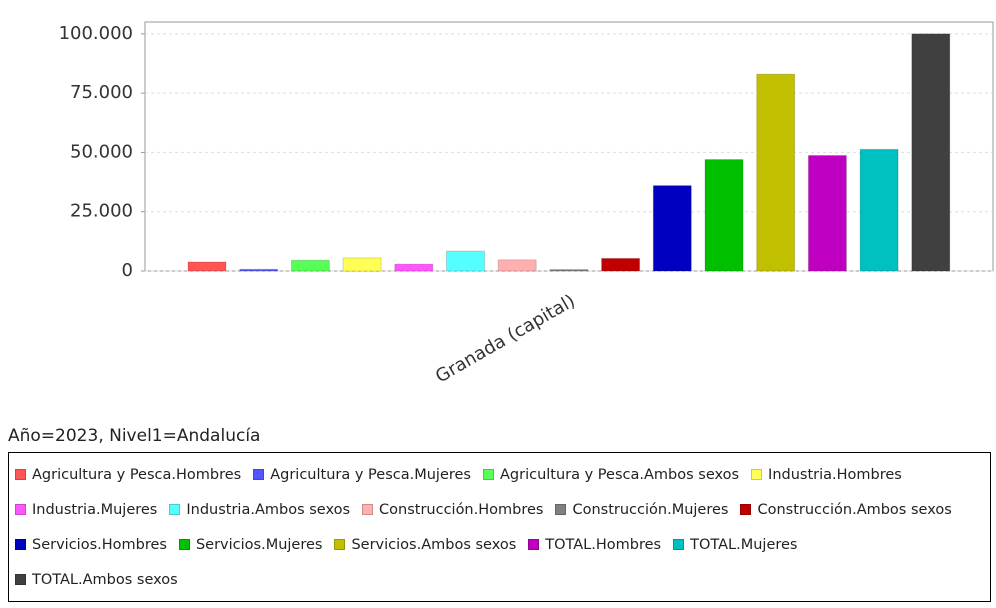 This screenshot has height=608, width=996. Describe the element at coordinates (95, 509) in the screenshot. I see `legend-label: Industria.Mujeres` at that location.